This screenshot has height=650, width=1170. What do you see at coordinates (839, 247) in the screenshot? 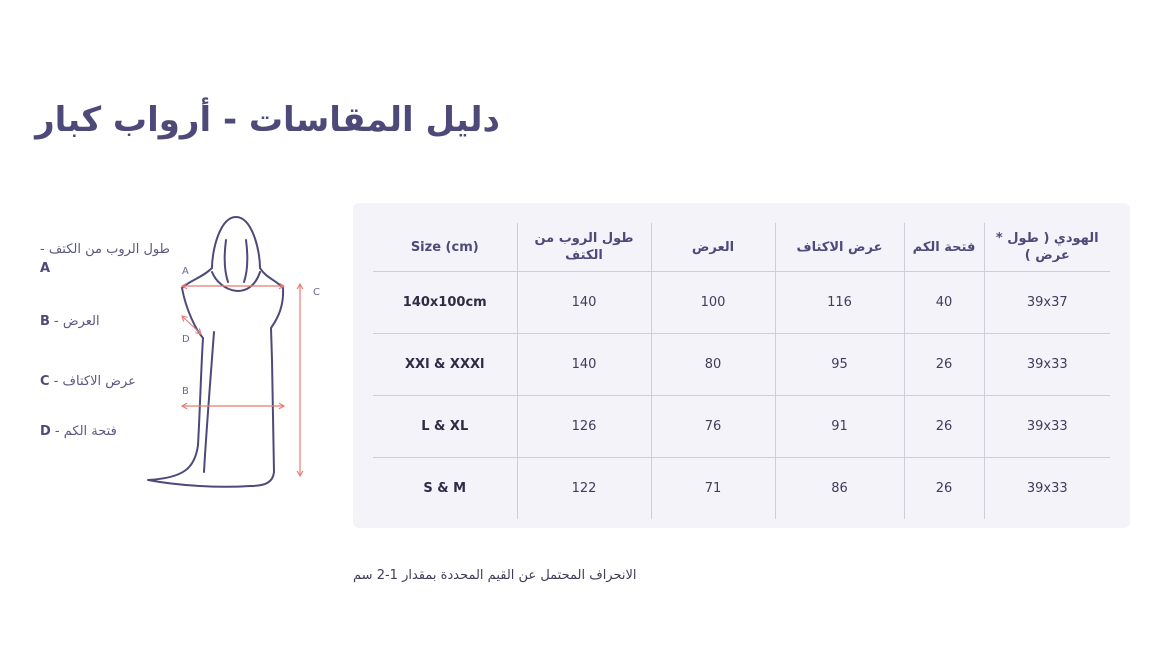
I see `header-shoulder-width: عرض الاكتاف` at bounding box center [839, 247].